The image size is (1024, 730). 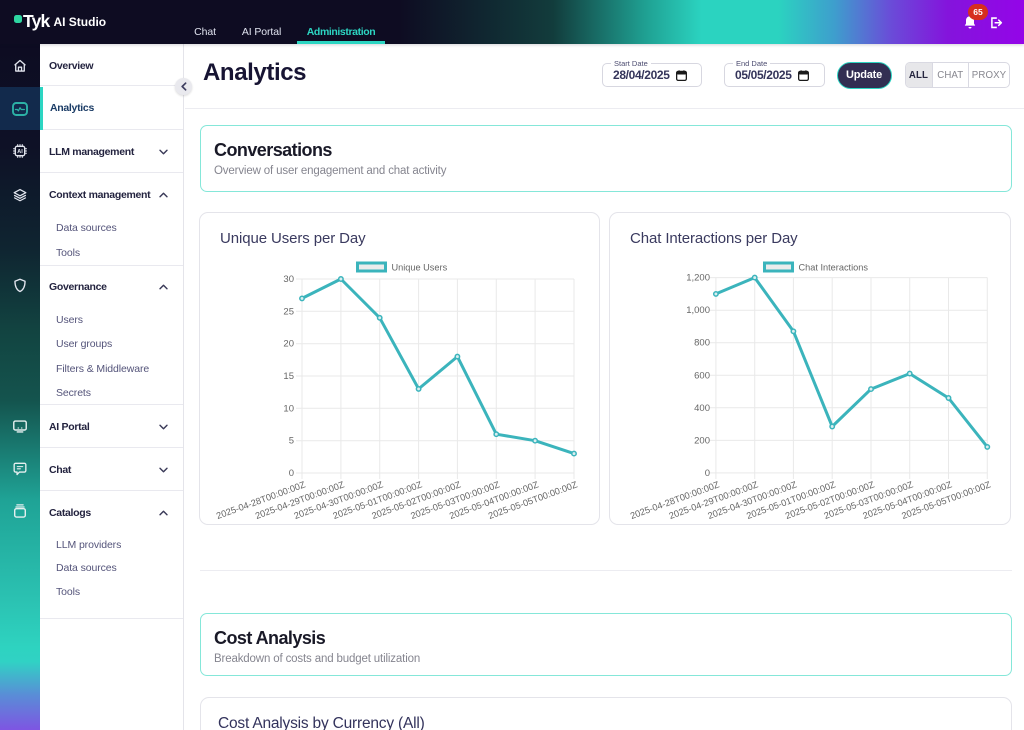 What do you see at coordinates (698, 310) in the screenshot?
I see `svg-text: 1,000` at bounding box center [698, 310].